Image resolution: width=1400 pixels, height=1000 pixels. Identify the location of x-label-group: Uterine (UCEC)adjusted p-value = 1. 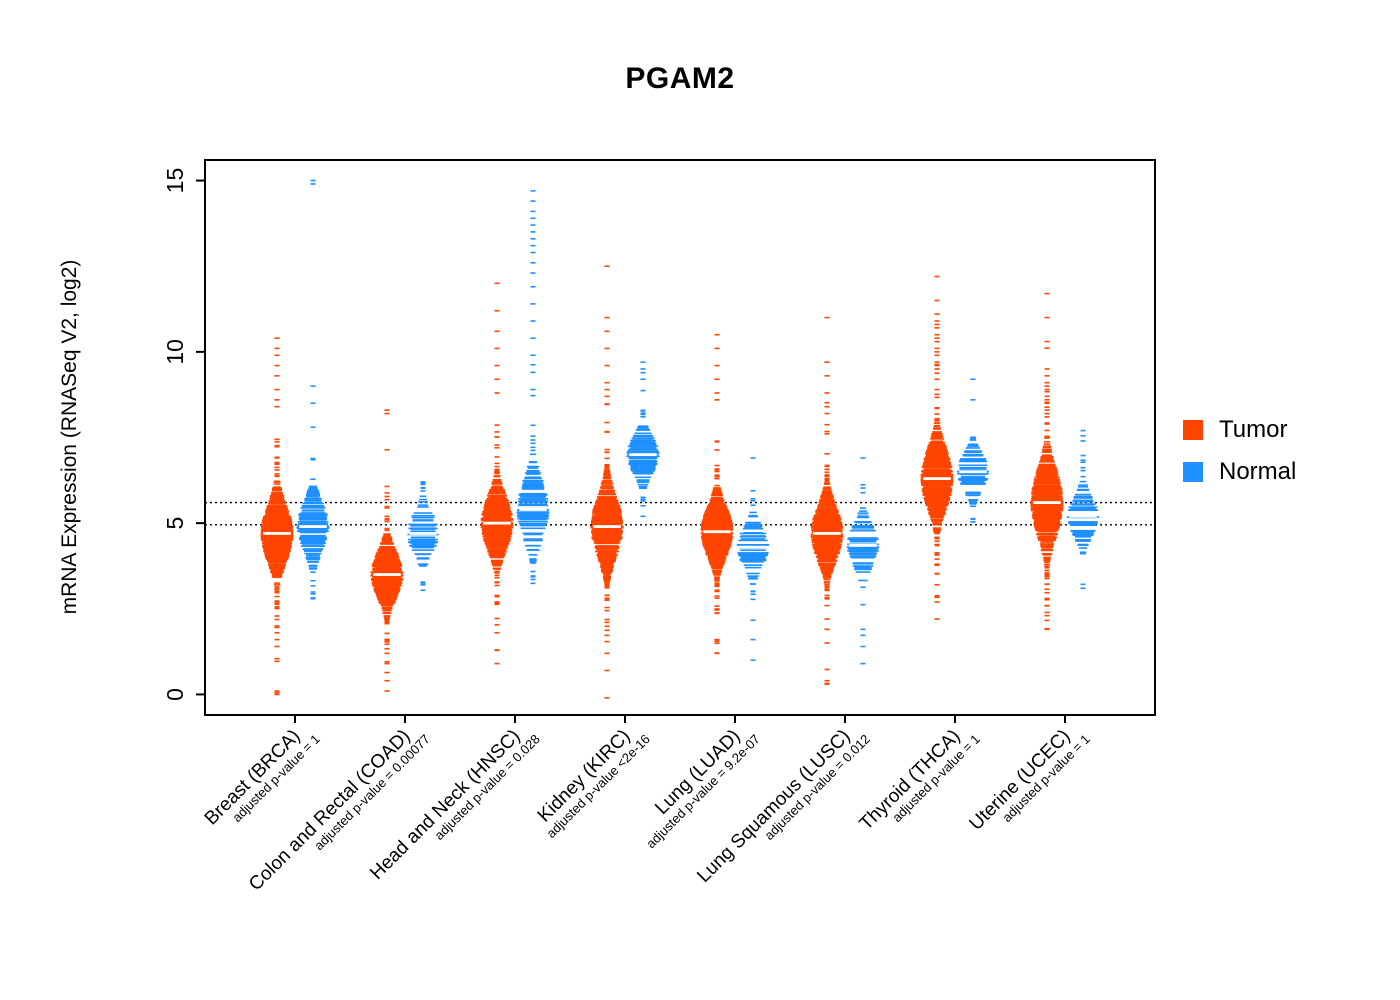
(1029, 780).